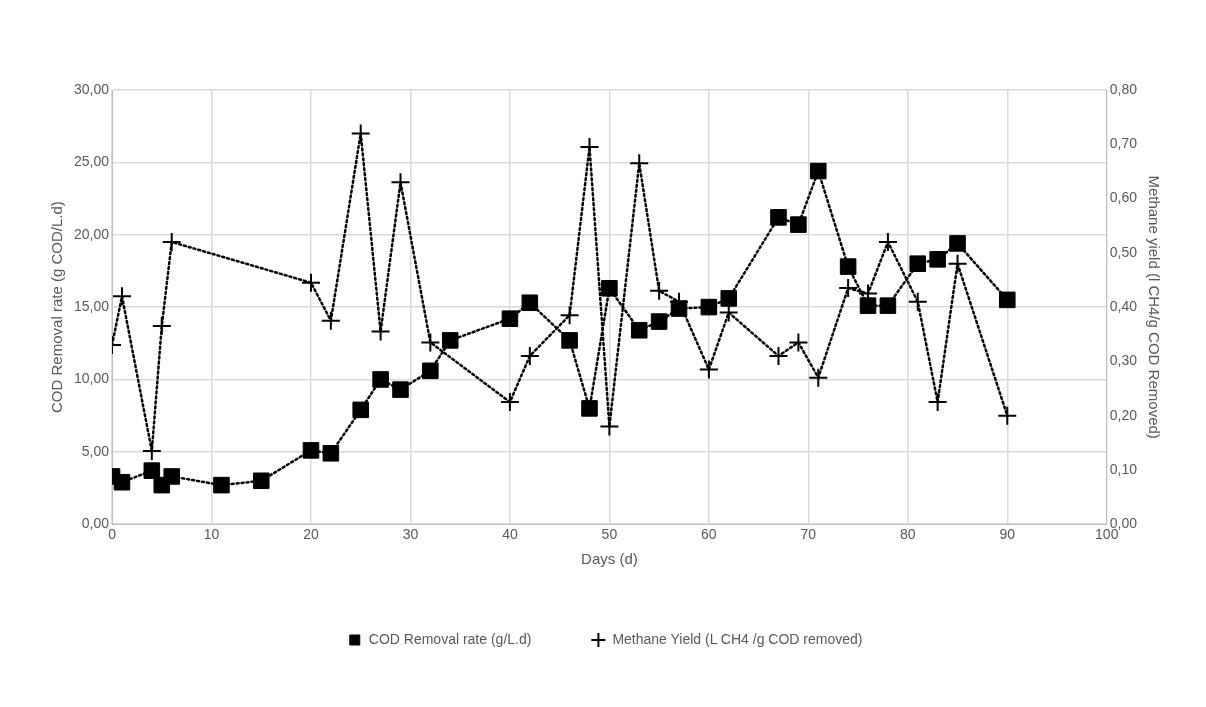  I want to click on y-tick-label: 0,00, so click(95, 523).